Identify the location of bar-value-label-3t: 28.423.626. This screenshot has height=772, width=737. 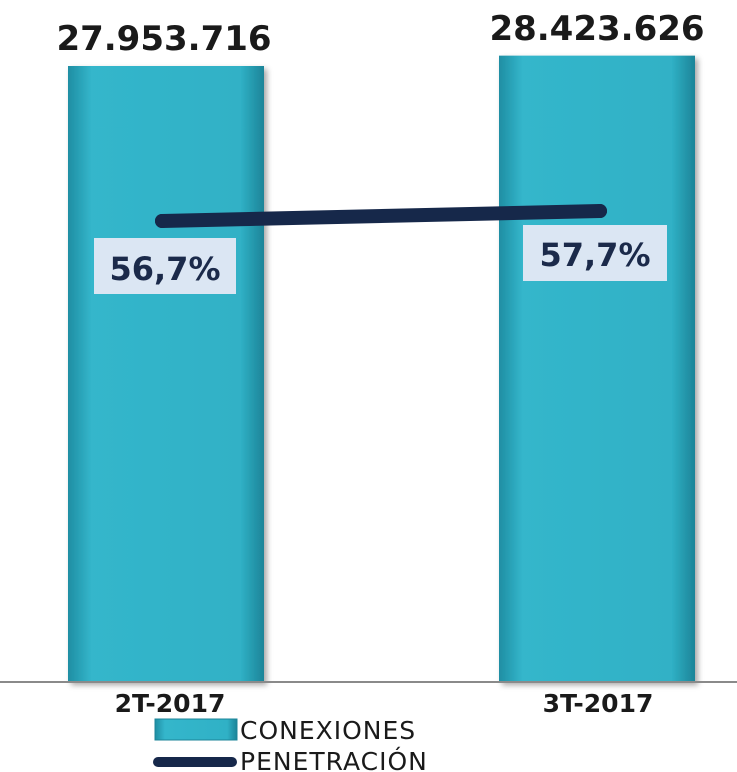
(596, 29).